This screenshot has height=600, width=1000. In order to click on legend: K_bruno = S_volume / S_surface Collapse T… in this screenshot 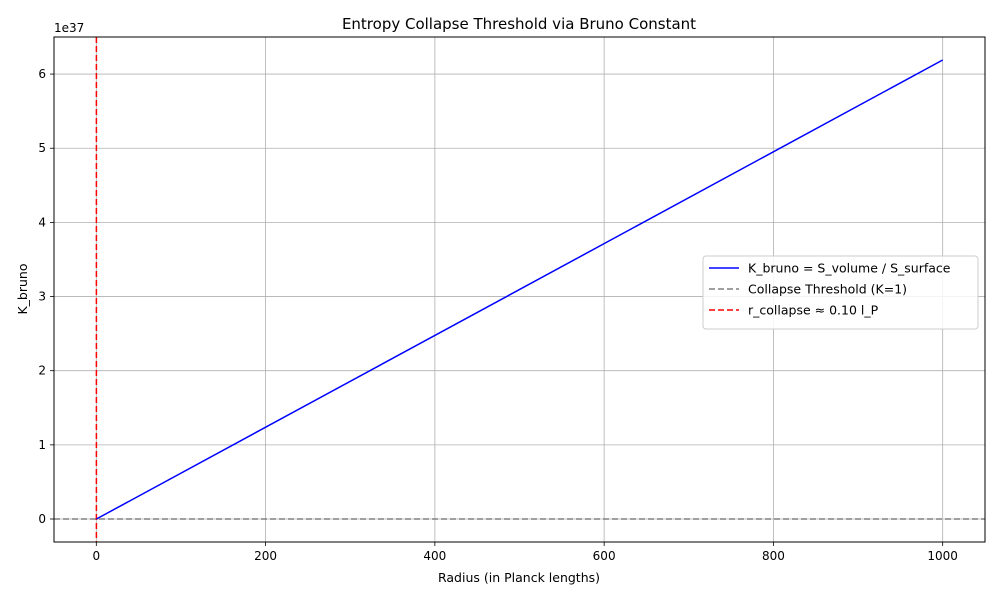, I will do `click(840, 292)`.